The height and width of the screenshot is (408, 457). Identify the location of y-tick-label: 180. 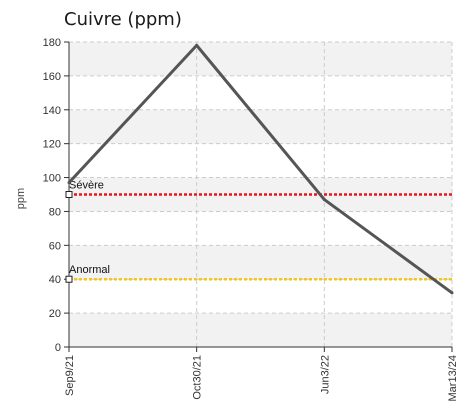
(52, 43).